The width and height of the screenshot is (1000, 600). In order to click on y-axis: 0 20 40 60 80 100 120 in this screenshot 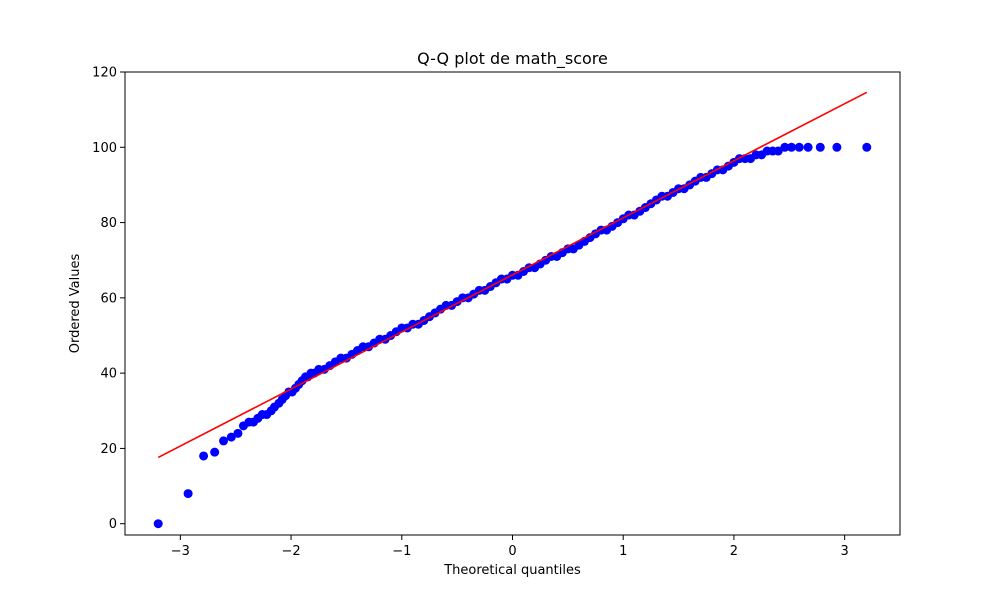, I will do `click(108, 299)`.